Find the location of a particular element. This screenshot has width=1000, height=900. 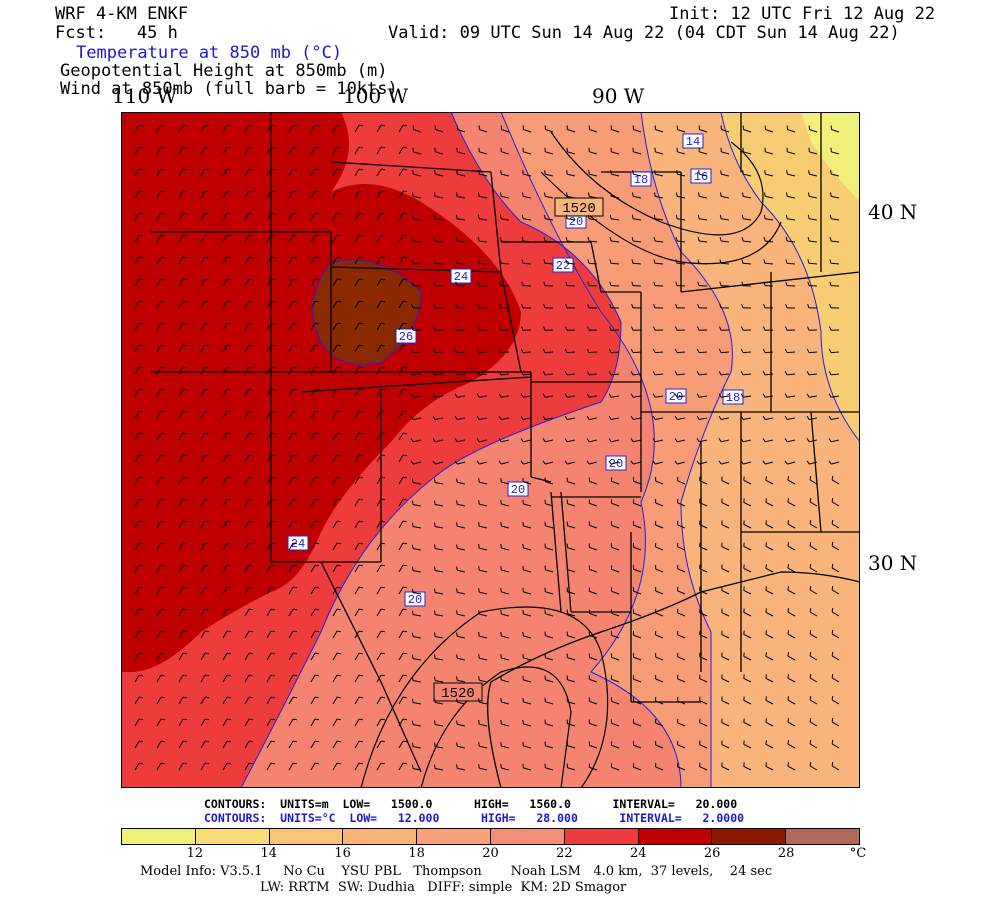

field-wind-title: Wind at 850mb (full barb = 10kts) is located at coordinates (229, 89).